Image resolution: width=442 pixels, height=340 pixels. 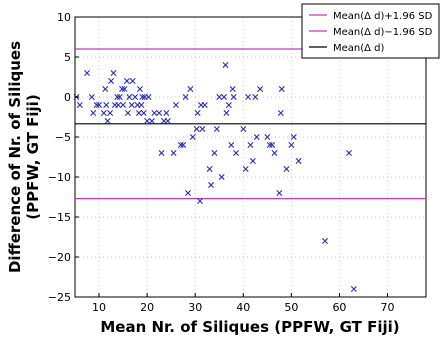 I want to click on x-tick-label: 50, so click(x=291, y=307).